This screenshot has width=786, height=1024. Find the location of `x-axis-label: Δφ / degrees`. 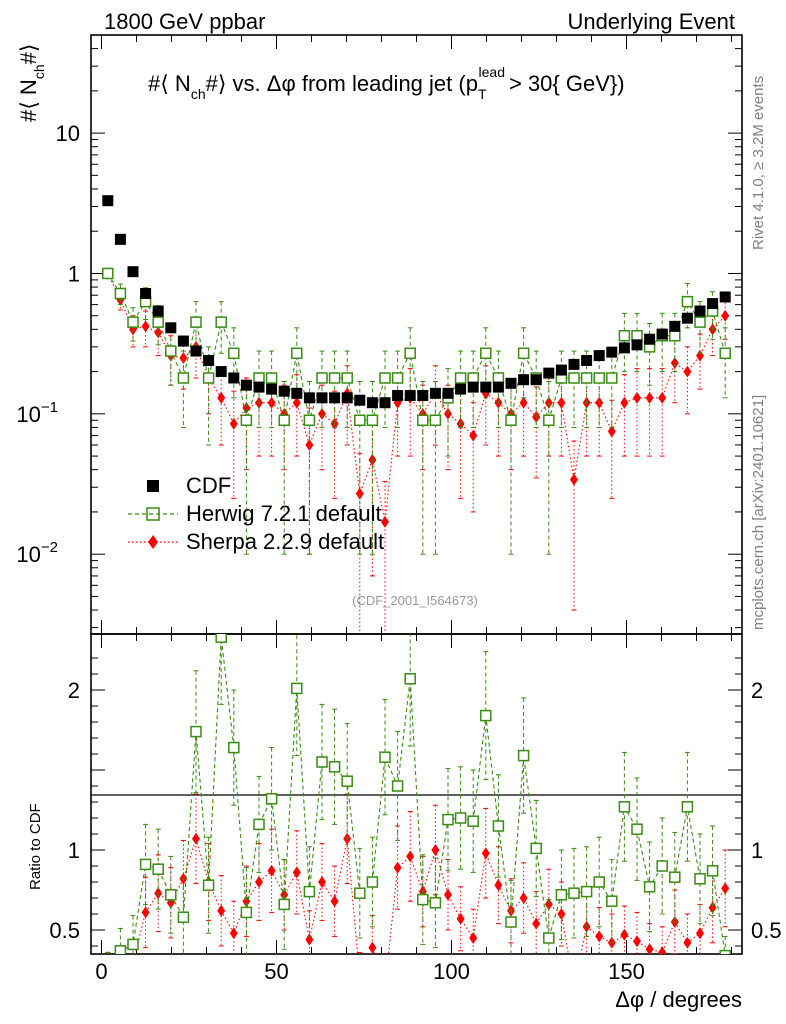

x-axis-label: Δφ / degrees is located at coordinates (678, 999).